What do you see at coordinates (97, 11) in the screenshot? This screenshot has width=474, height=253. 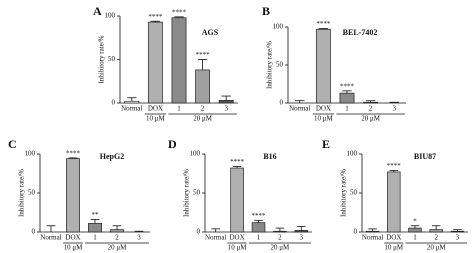 I see `panel-letter: A` at bounding box center [97, 11].